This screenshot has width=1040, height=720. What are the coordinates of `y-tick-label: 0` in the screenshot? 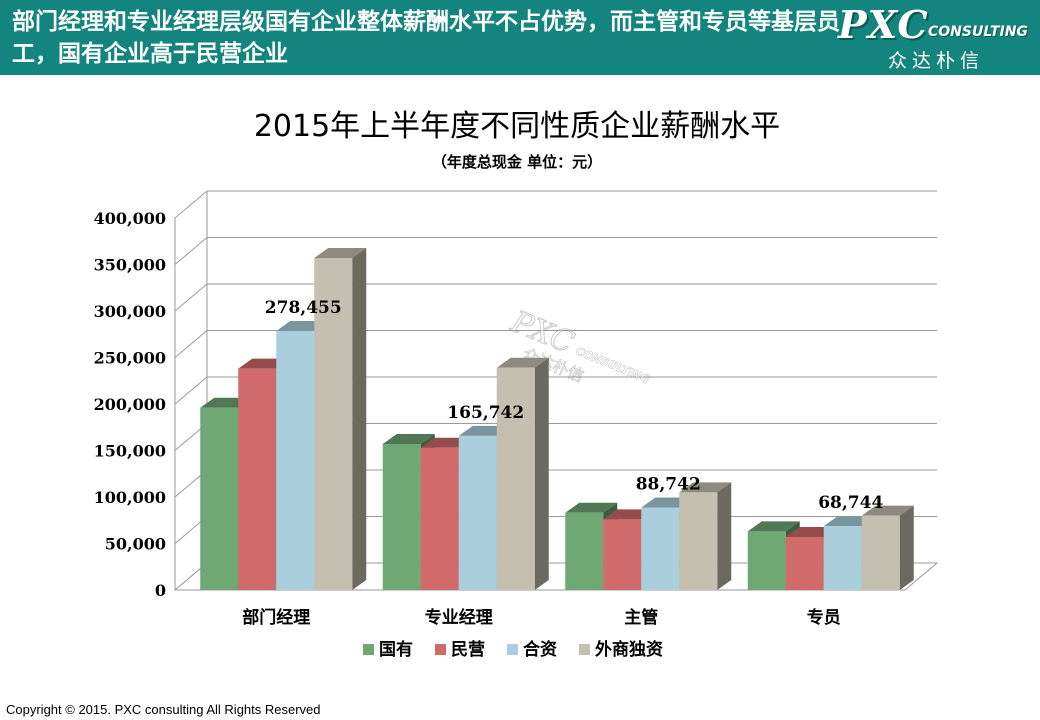 It's located at (160, 590).